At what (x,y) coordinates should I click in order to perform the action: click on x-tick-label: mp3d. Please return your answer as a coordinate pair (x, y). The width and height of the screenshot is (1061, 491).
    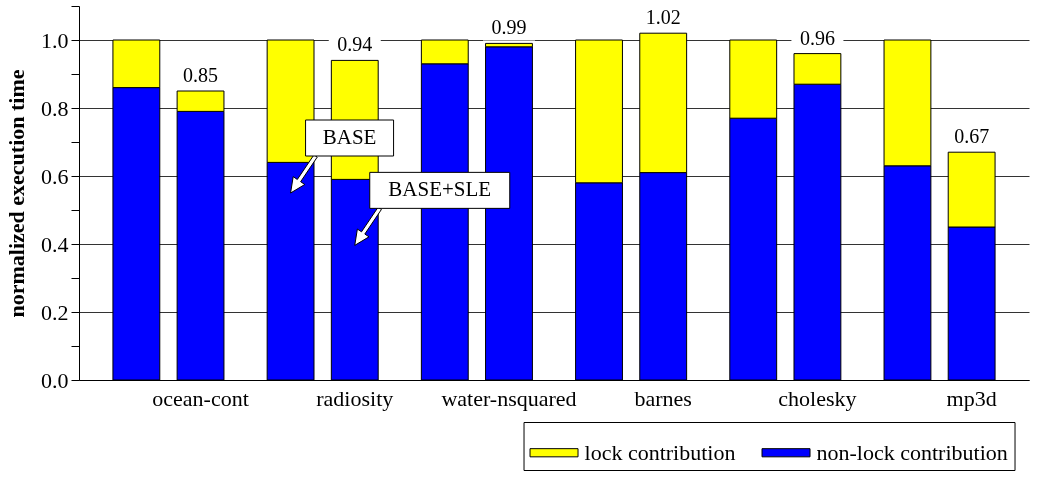
    Looking at the image, I should click on (971, 398).